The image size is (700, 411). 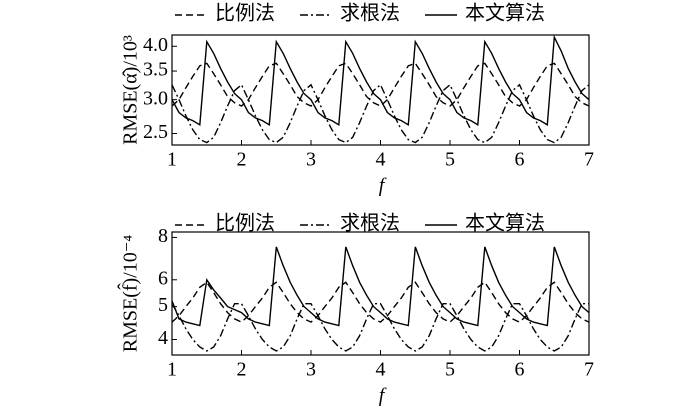 I want to click on y-axis-label: RMSE(f̂)/10⁻⁴, so click(x=129, y=294).